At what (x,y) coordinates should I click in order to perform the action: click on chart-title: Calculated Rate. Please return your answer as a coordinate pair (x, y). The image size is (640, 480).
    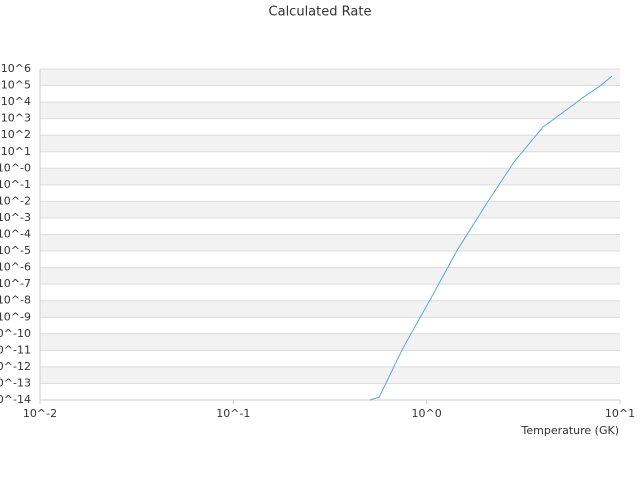
    Looking at the image, I should click on (320, 12).